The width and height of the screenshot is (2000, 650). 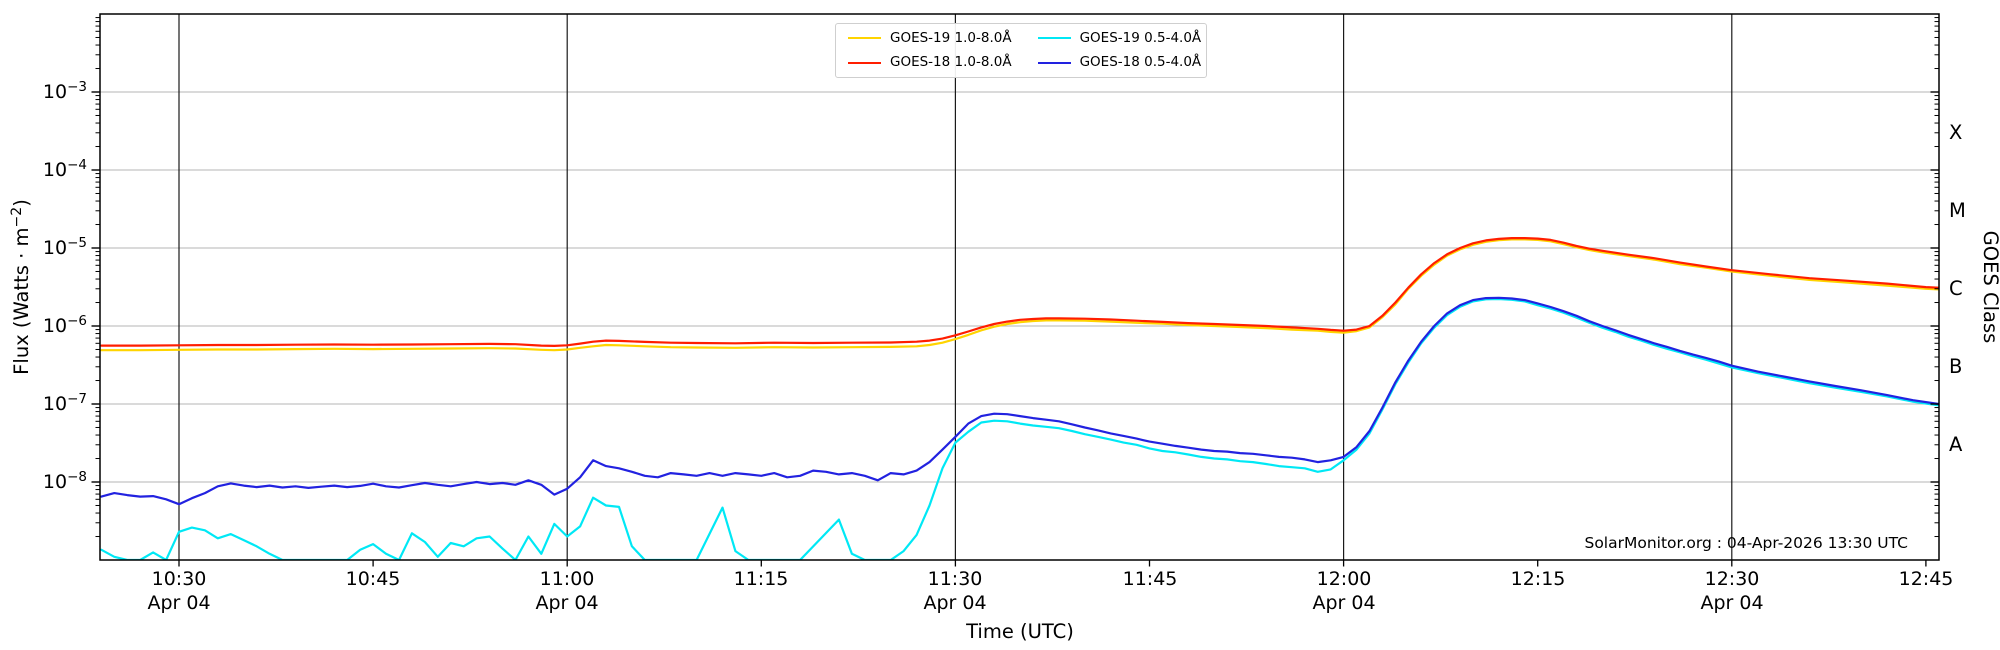 What do you see at coordinates (1344, 579) in the screenshot?
I see `x-tick-label: 12:00` at bounding box center [1344, 579].